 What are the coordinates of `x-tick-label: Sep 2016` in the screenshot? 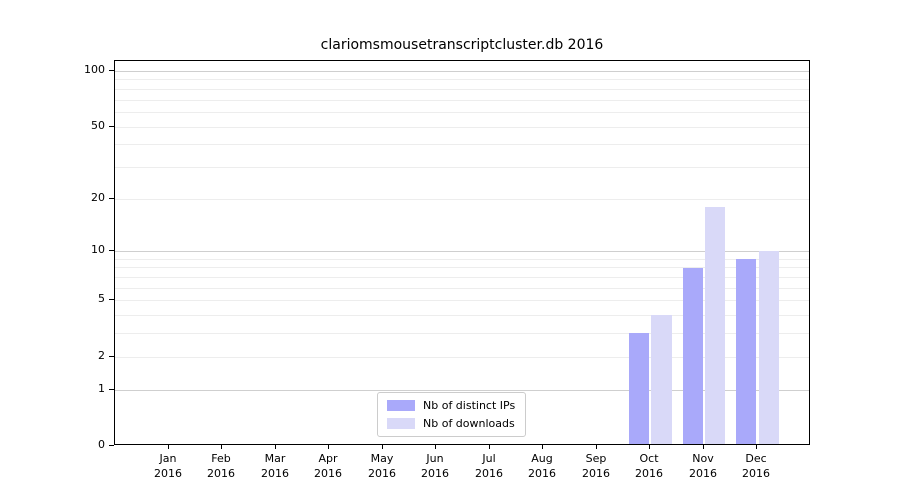 It's located at (596, 466).